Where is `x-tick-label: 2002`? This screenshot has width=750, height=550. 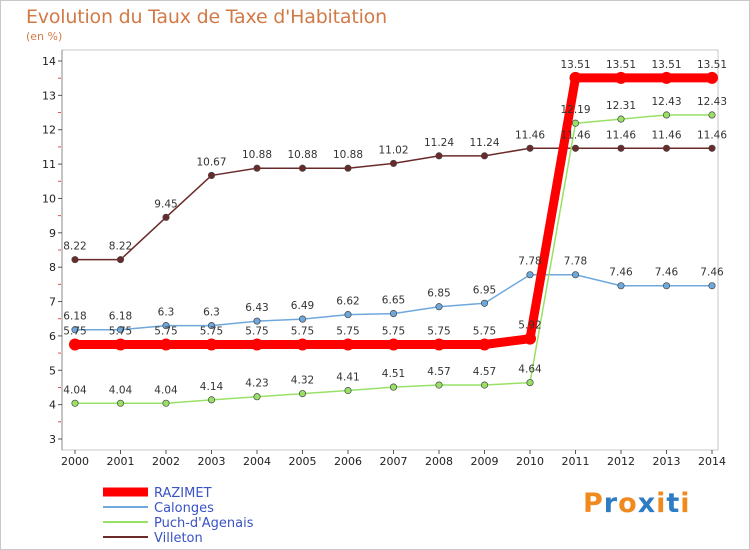 x-tick-label: 2002 is located at coordinates (166, 461).